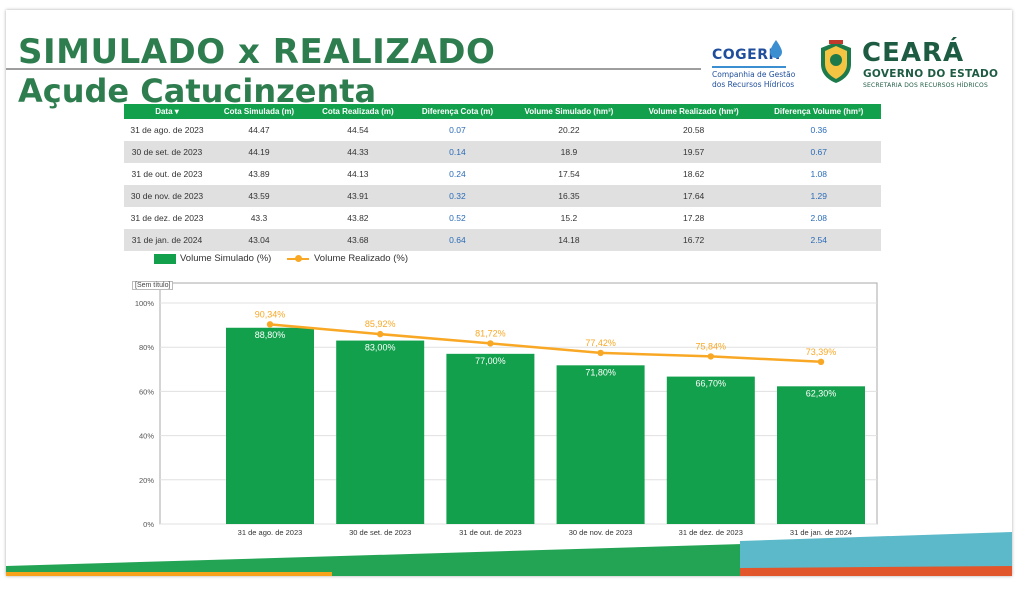 This screenshot has height=589, width=1024. Describe the element at coordinates (818, 196) in the screenshot. I see `table-cell: 1.29` at that location.